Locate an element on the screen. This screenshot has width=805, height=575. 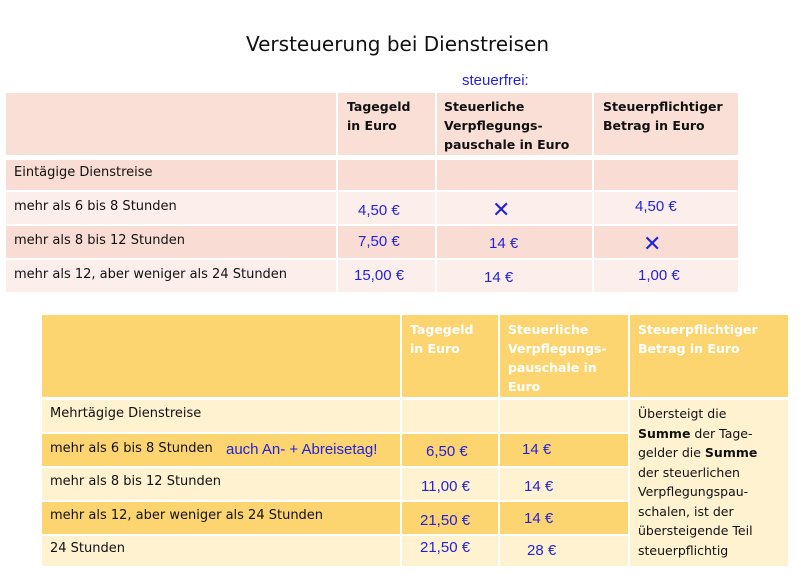
value-betrag: 1,00 € is located at coordinates (659, 275).